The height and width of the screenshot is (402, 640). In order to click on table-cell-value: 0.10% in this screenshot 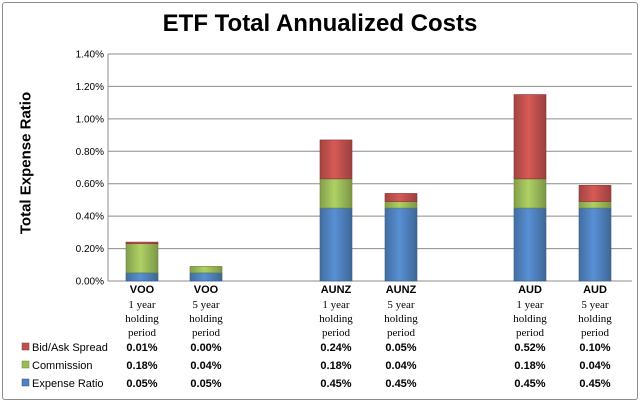, I will do `click(594, 348)`.